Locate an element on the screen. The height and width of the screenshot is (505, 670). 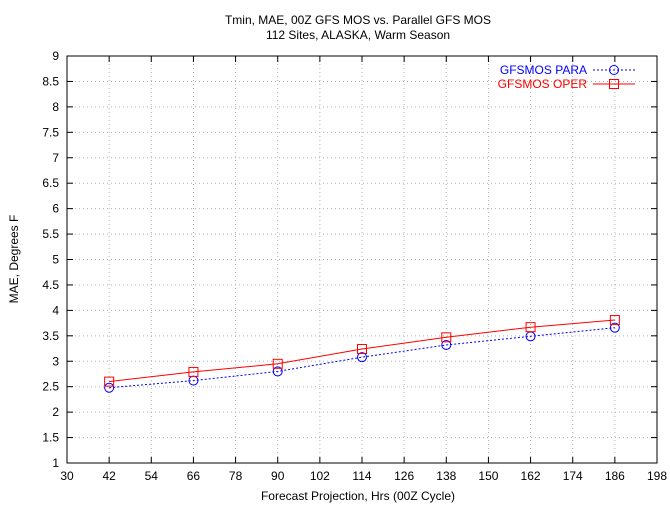
y-tick-label: 8.5 is located at coordinates (50, 81).